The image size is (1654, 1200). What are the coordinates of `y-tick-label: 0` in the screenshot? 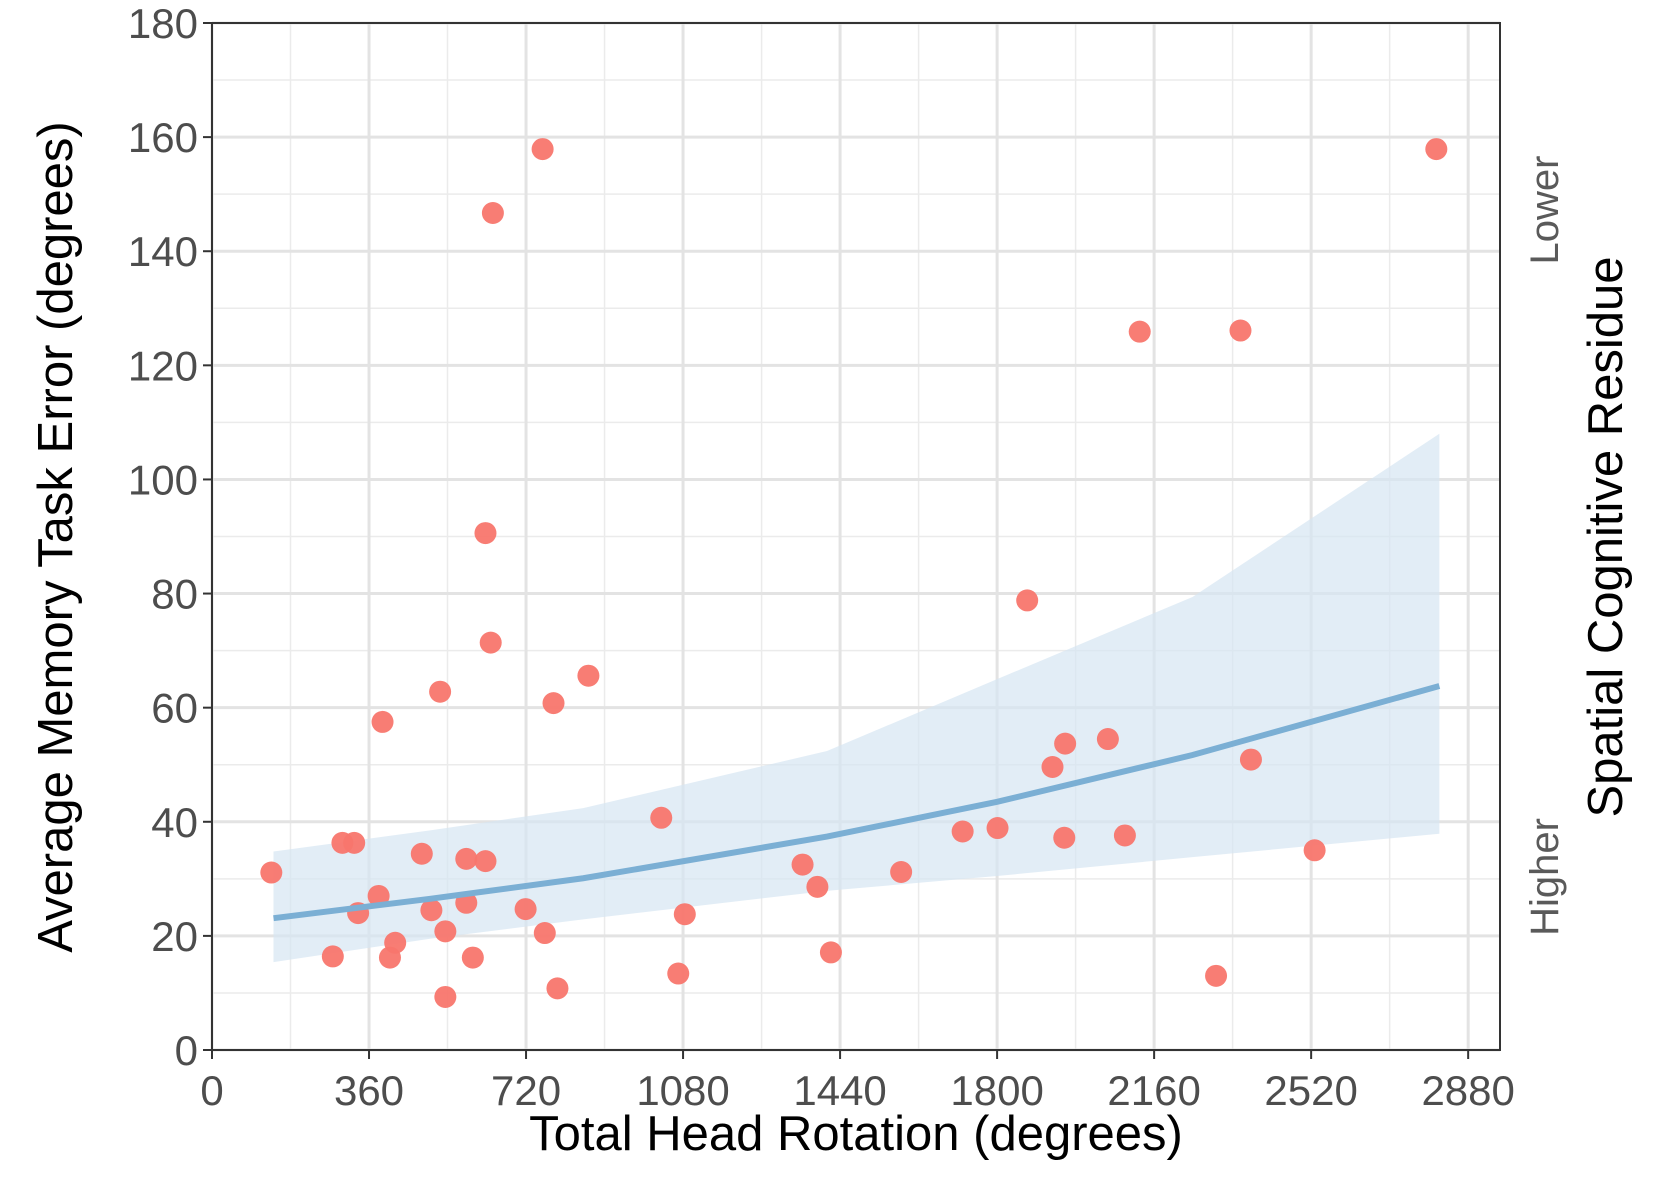 It's located at (186, 1050).